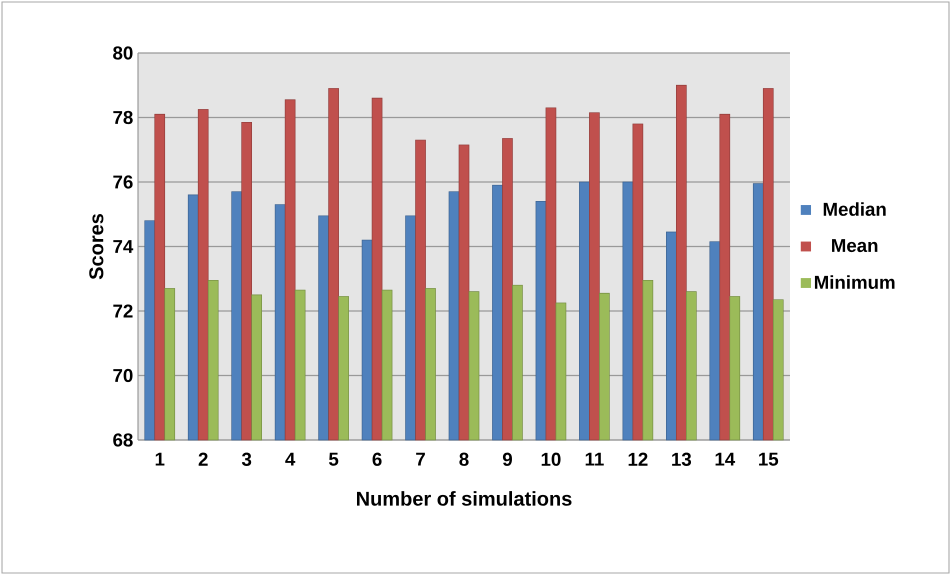 Image resolution: width=951 pixels, height=575 pixels. I want to click on legend-label: Median, so click(855, 209).